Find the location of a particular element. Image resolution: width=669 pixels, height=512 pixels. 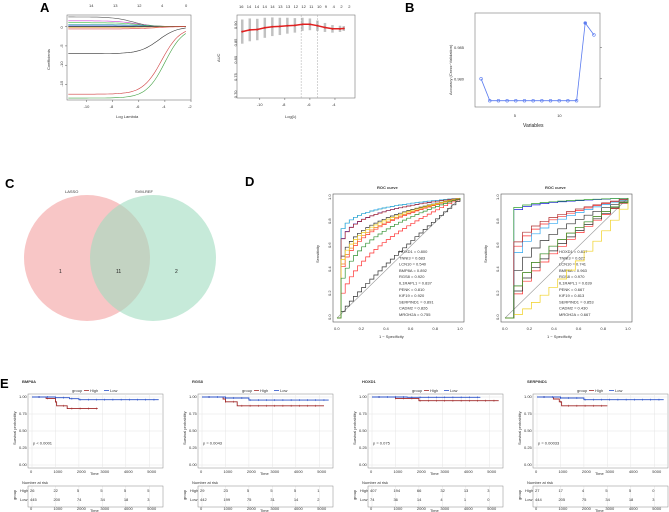

x-tick-label: 5 is located at coordinates (515, 115).